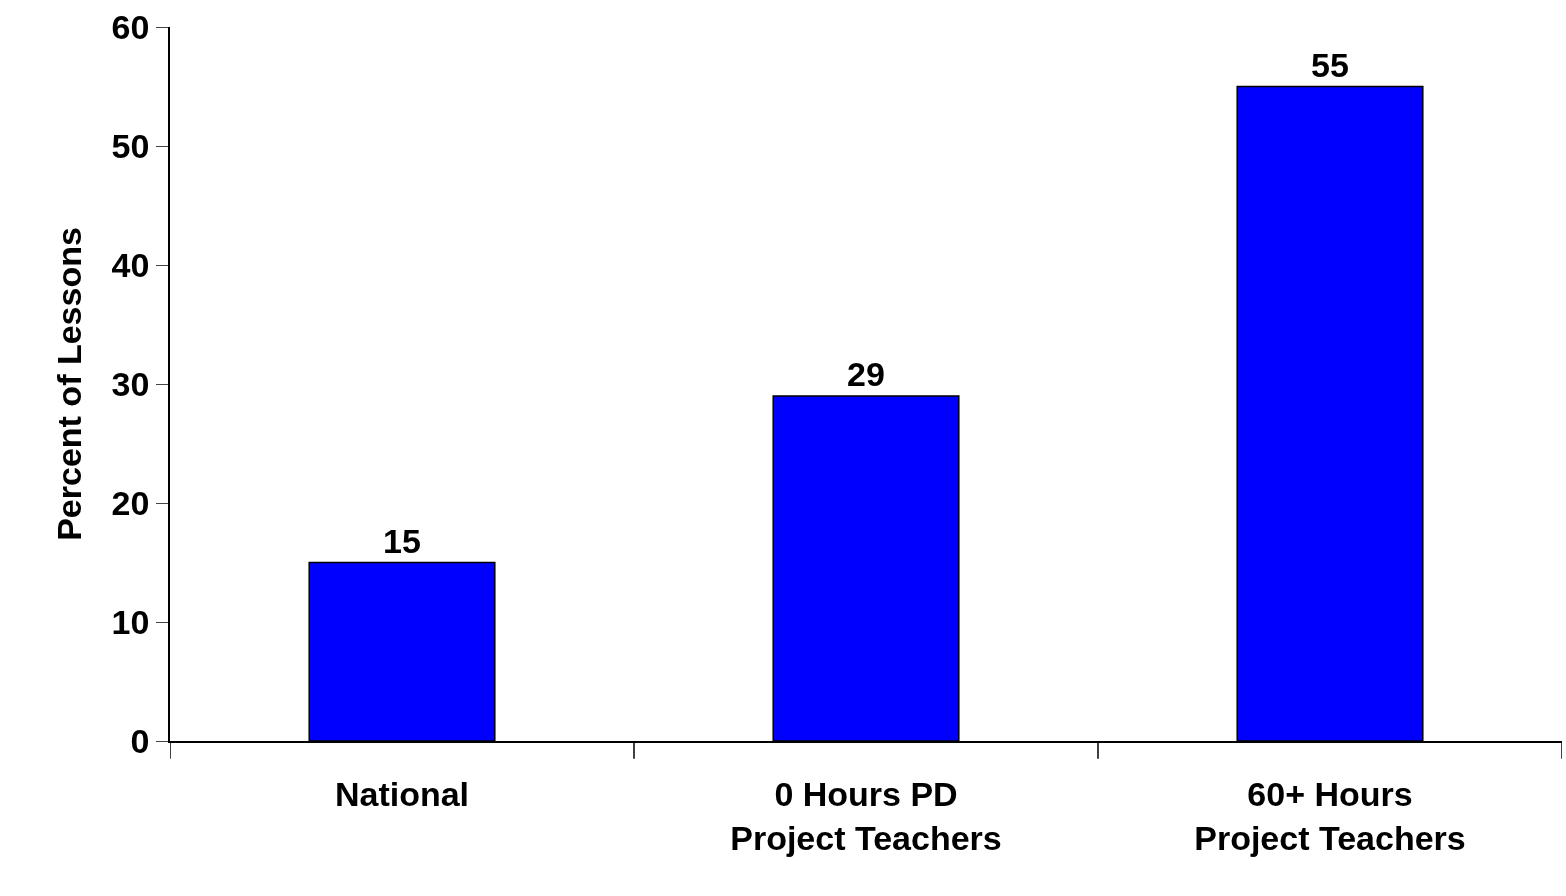  What do you see at coordinates (130, 383) in the screenshot?
I see `y-tick-label: 30` at bounding box center [130, 383].